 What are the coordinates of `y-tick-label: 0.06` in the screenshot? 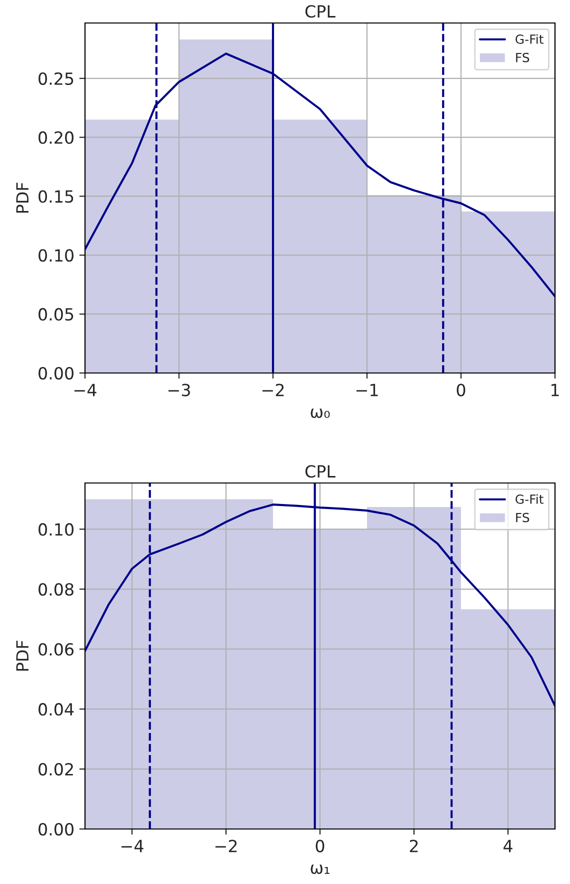 It's located at (56, 649).